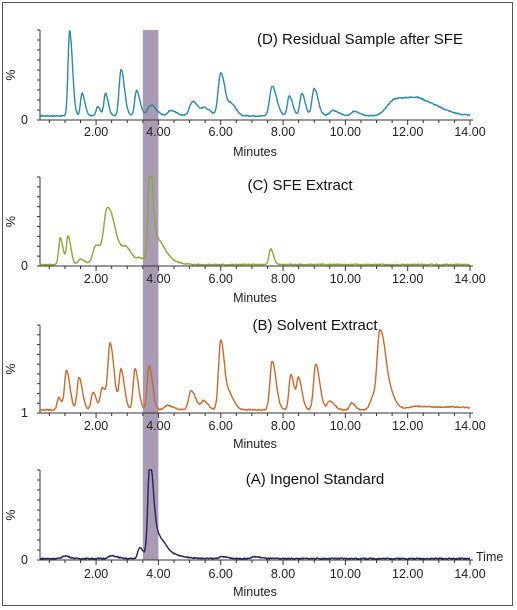 The height and width of the screenshot is (610, 517). Describe the element at coordinates (24, 413) in the screenshot. I see `y-base-label: 1` at that location.